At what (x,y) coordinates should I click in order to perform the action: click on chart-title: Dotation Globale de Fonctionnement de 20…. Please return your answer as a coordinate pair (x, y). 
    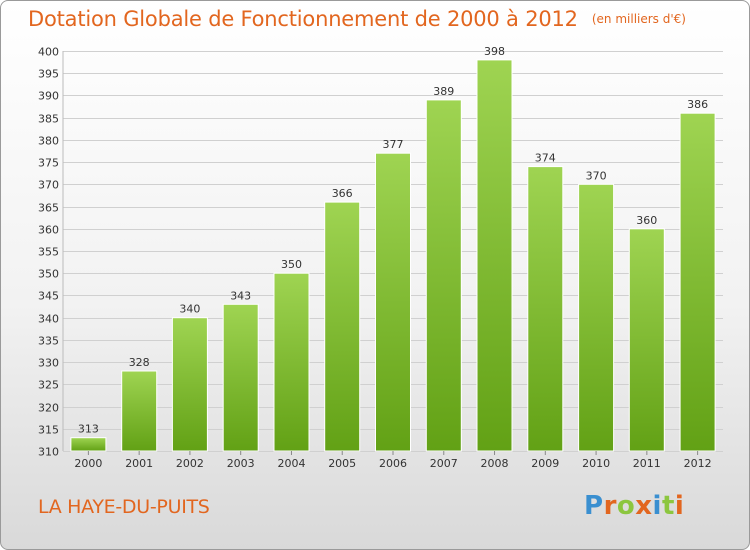
    Looking at the image, I should click on (303, 19).